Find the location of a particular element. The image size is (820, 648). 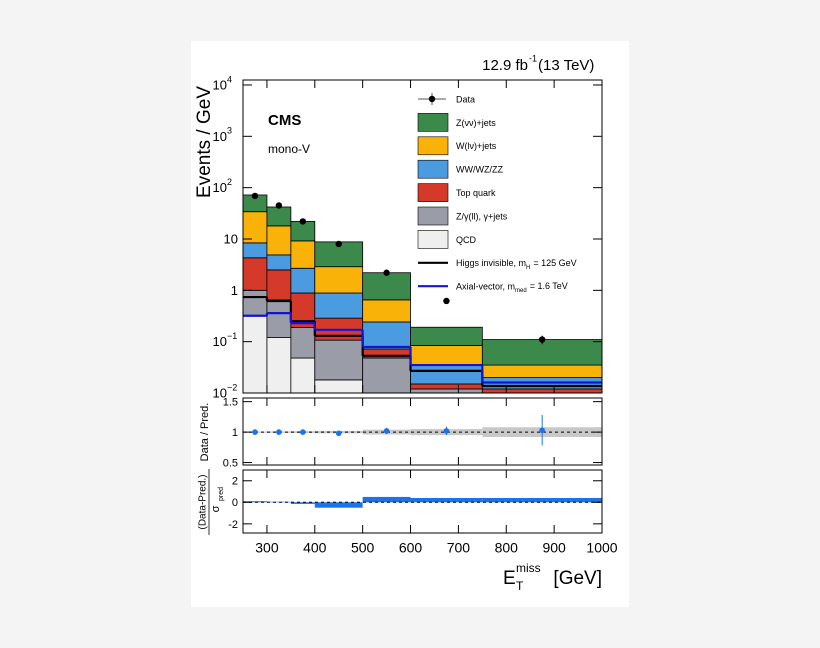

legend-label-rest: = 1.6 TeV is located at coordinates (549, 287).